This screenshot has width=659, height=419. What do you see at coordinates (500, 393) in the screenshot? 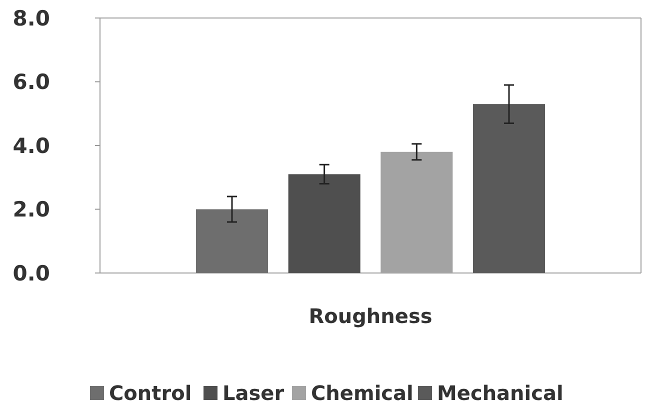
I see `legend-label: Mechanical` at bounding box center [500, 393].